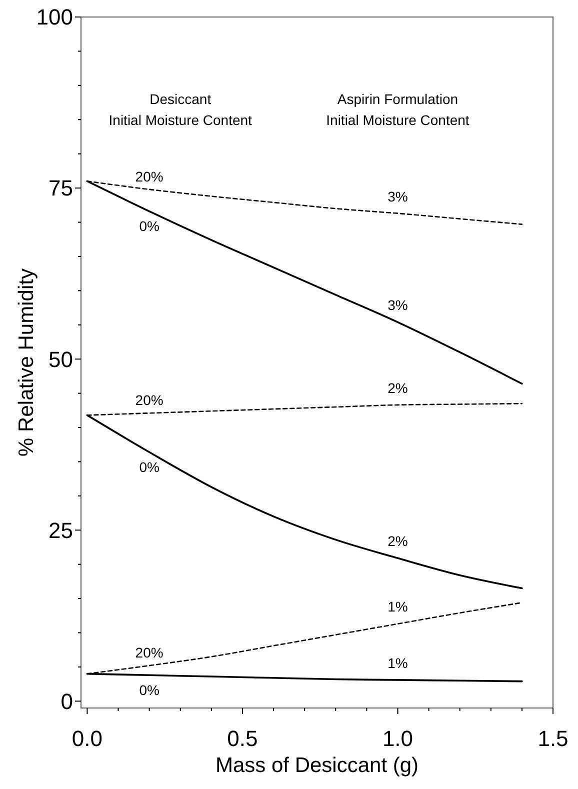 Image resolution: width=578 pixels, height=789 pixels. Describe the element at coordinates (54, 17) in the screenshot. I see `y-tick-label: 100` at that location.